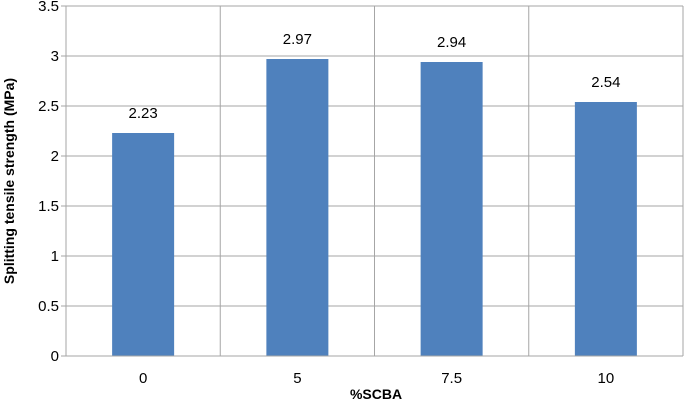  What do you see at coordinates (48, 106) in the screenshot?
I see `y-tick-label: 2.5` at bounding box center [48, 106].